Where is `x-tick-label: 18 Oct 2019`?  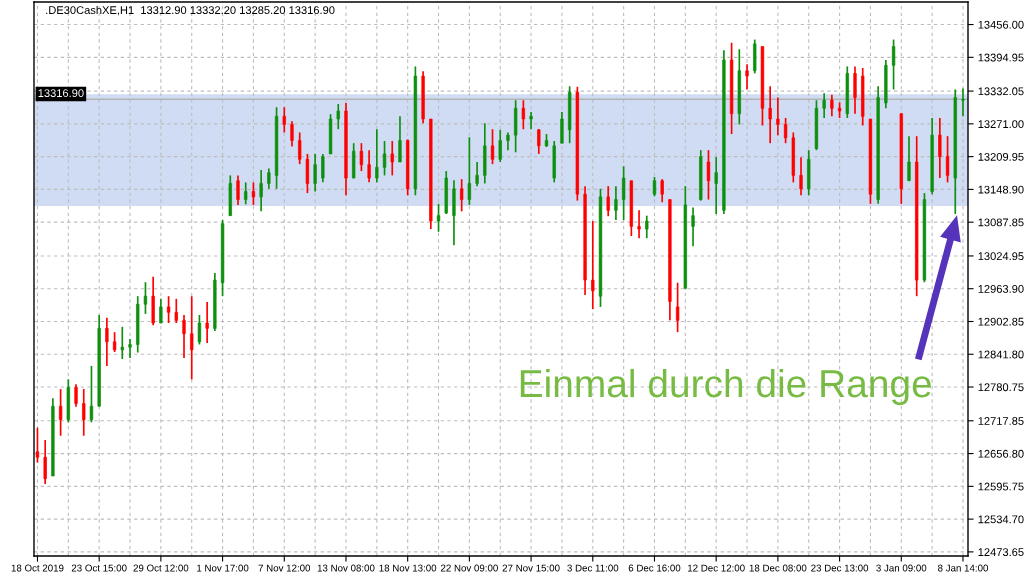 x-tick-label: 18 Oct 2019 is located at coordinates (37, 568).